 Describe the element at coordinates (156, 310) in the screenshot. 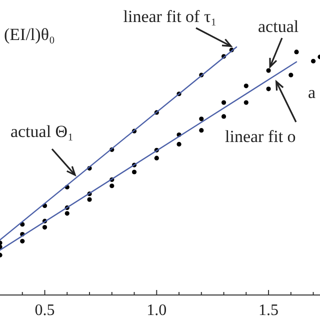

I see `x-tick-label: 1.0` at that location.